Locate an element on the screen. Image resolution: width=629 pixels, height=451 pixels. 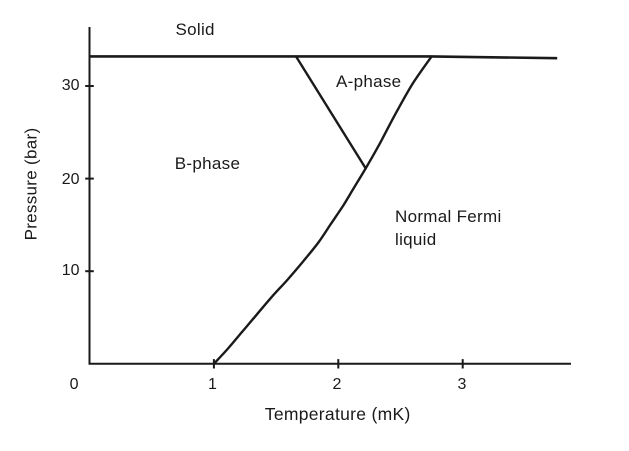
region-label-solid: Solid is located at coordinates (195, 29).